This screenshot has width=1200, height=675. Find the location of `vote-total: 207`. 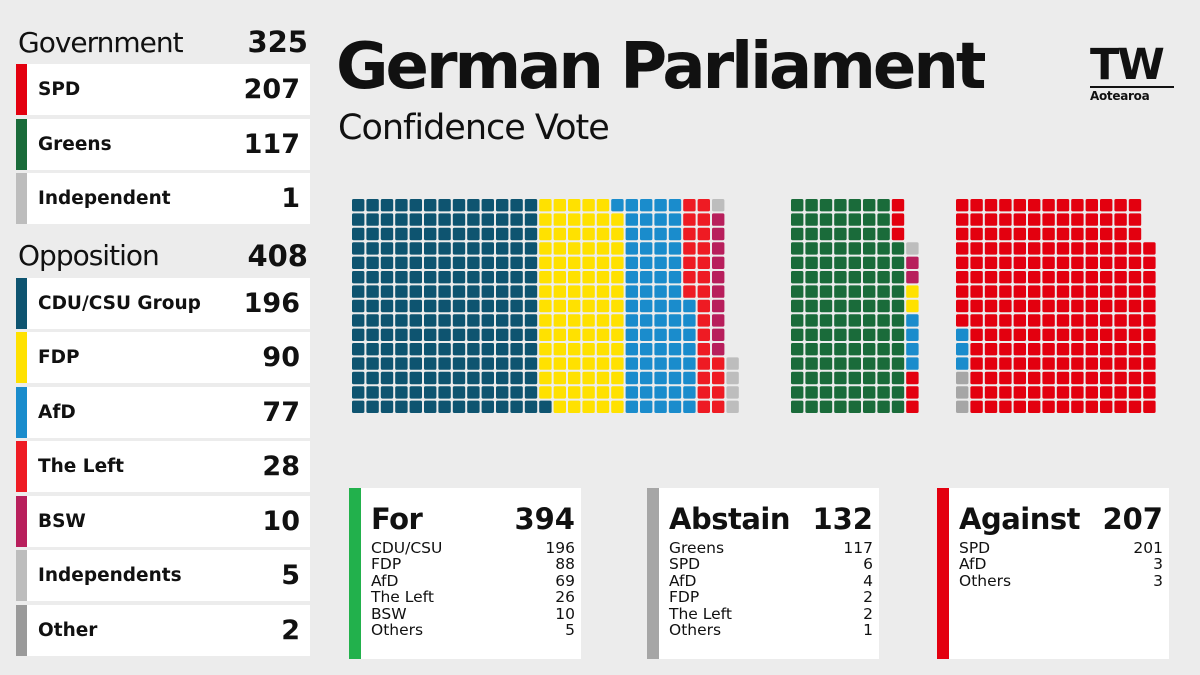

vote-total: 207 is located at coordinates (1132, 519).